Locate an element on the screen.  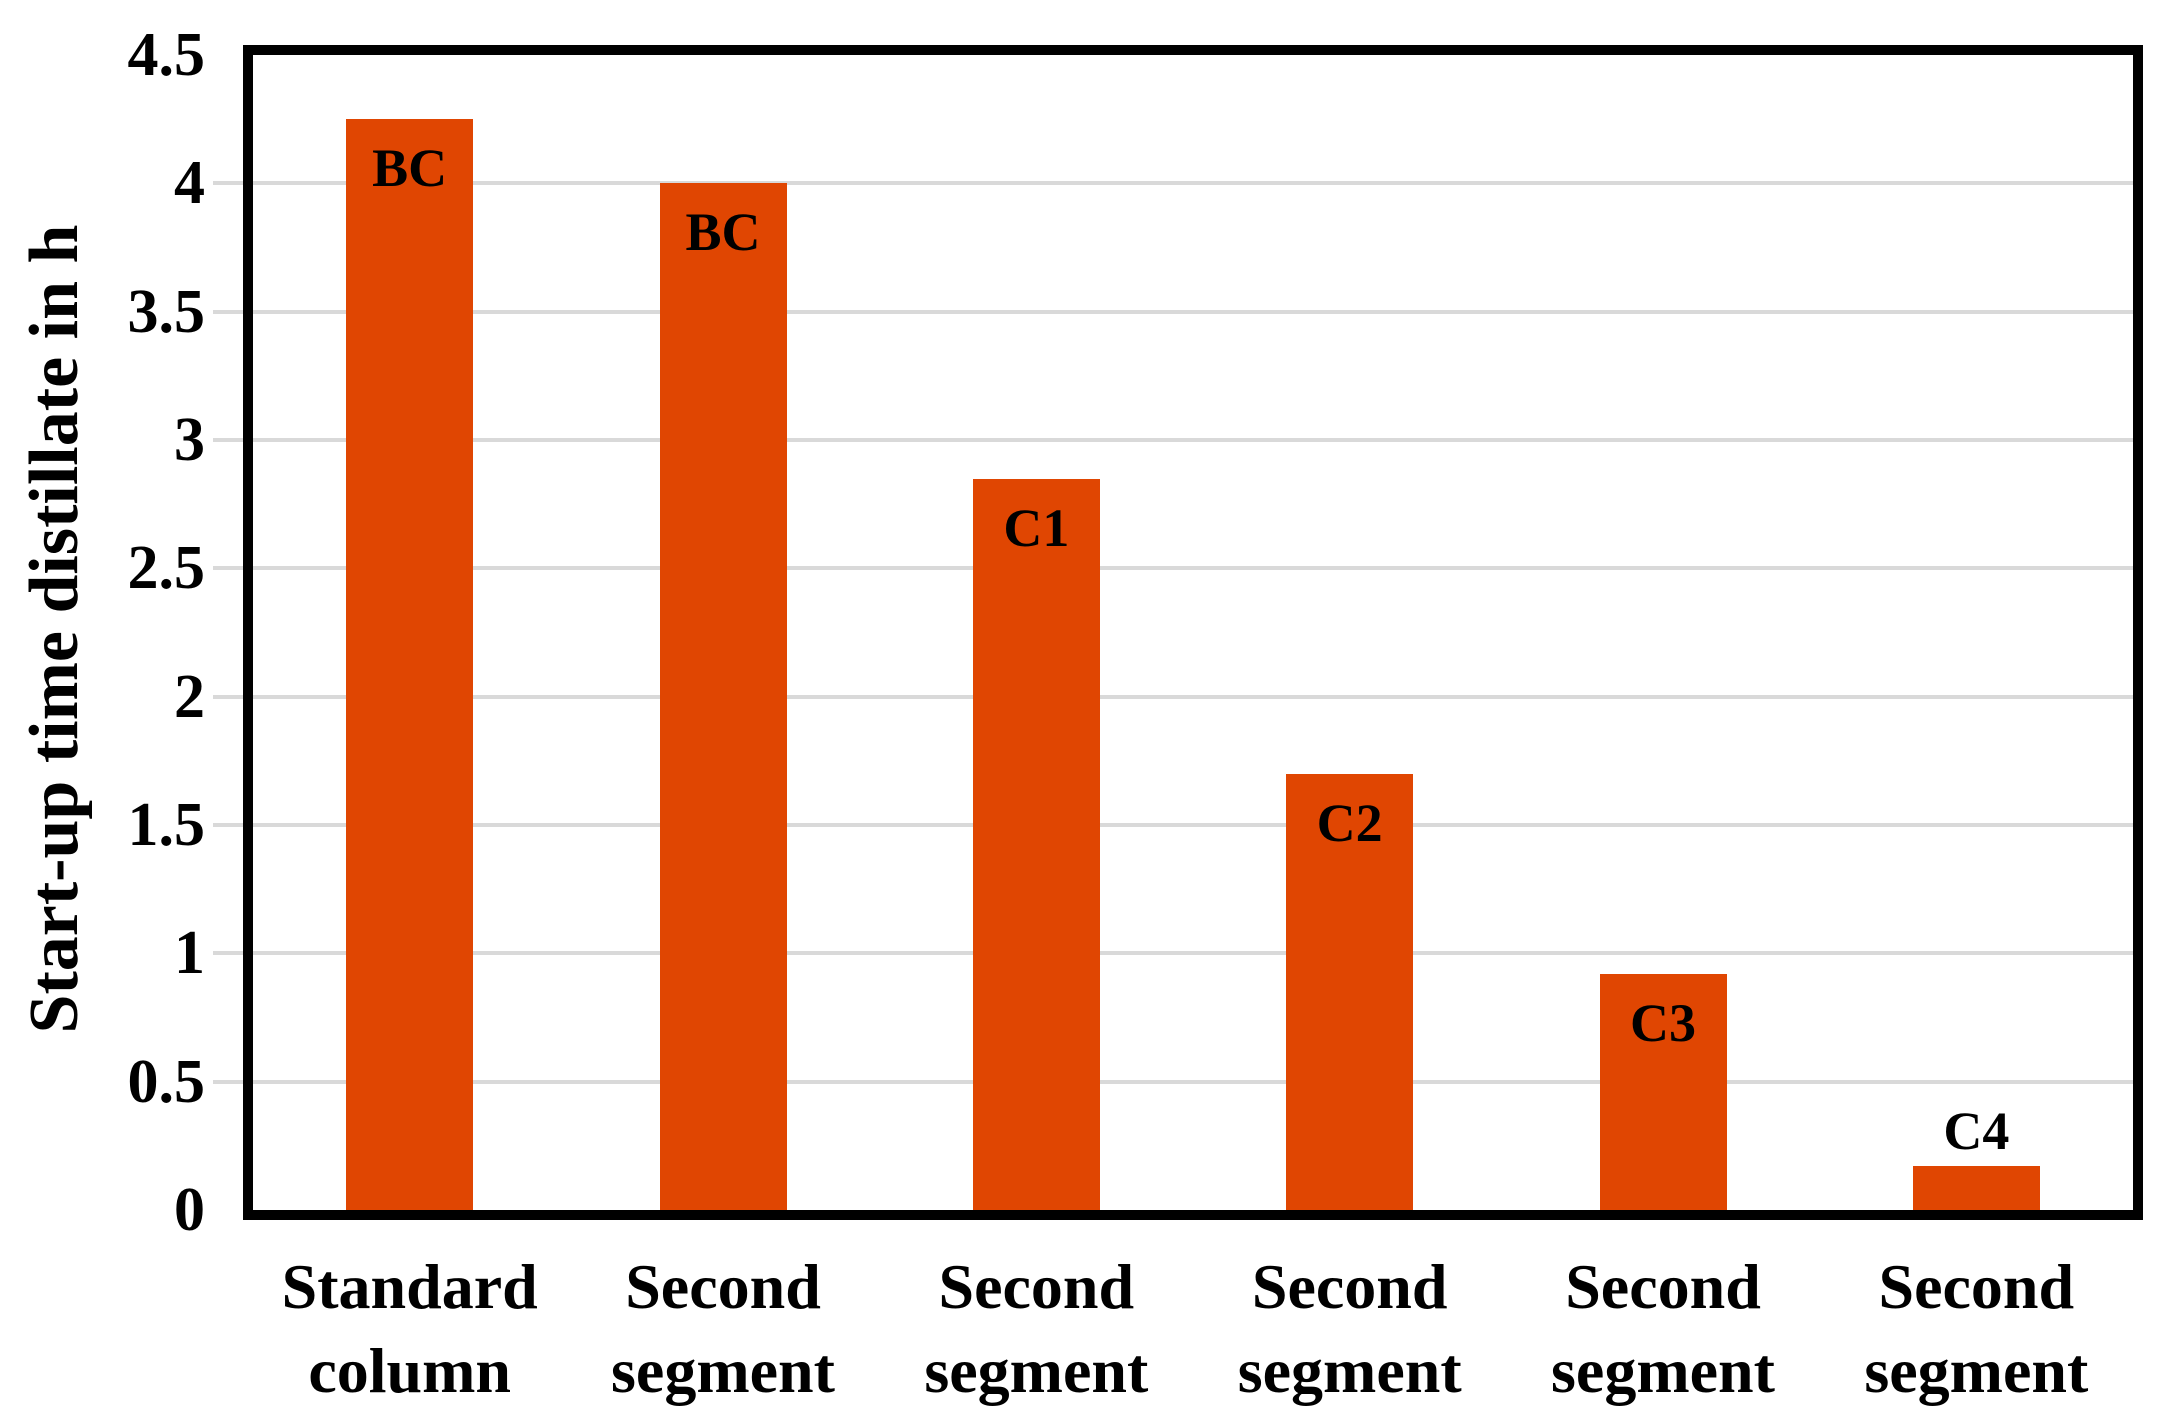
bar-c4-5: C4 is located at coordinates (1976, 1157).